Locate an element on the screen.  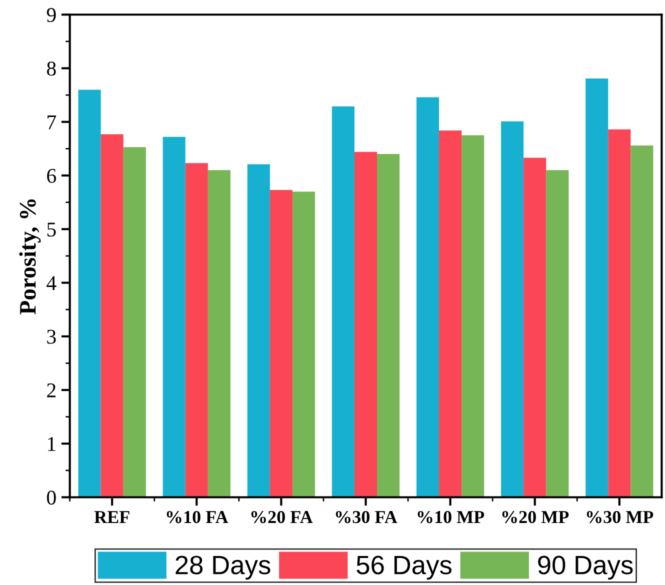
y-axis-title: Porosity, % is located at coordinates (30, 256).